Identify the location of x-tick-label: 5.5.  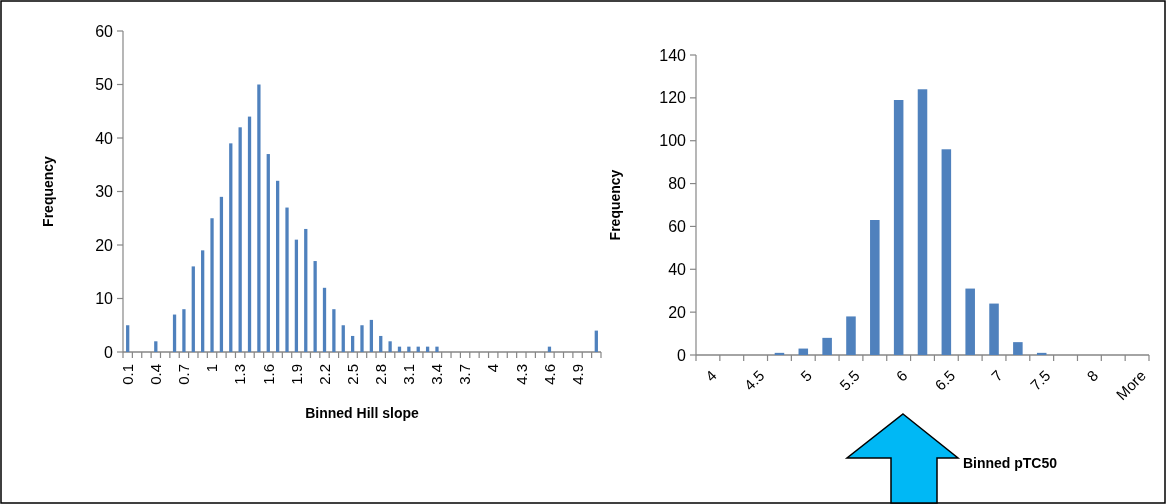
(849, 380).